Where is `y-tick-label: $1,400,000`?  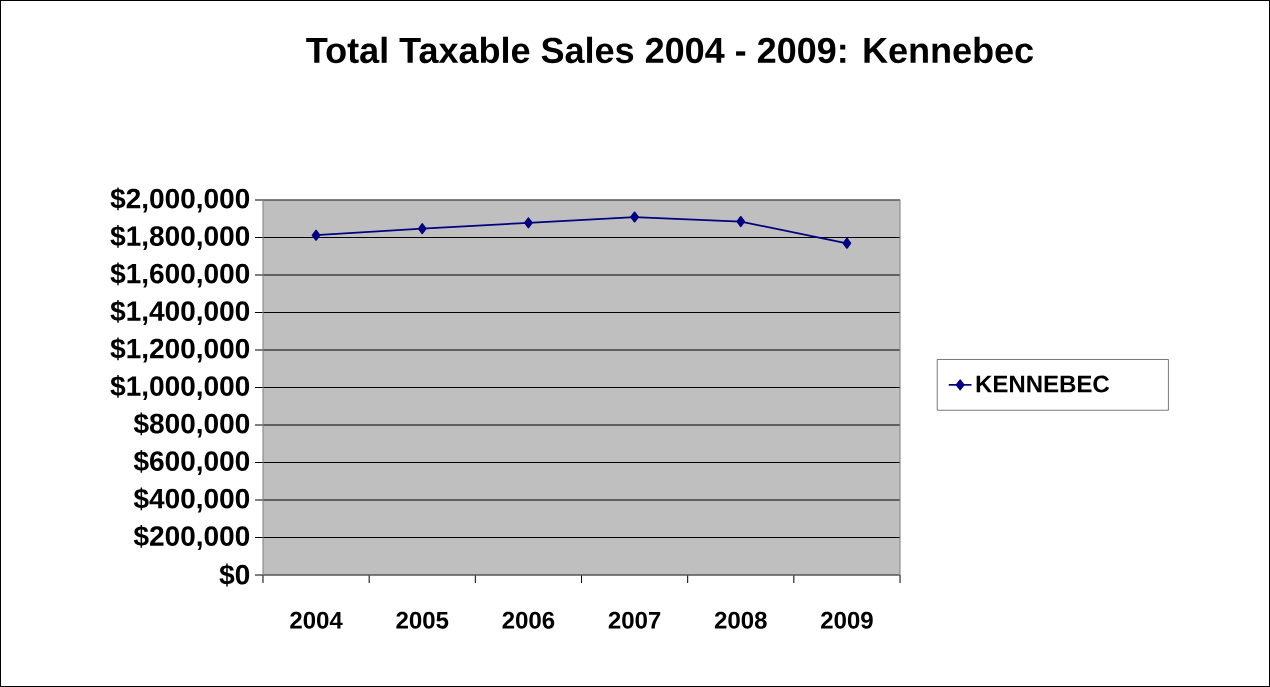
y-tick-label: $1,400,000 is located at coordinates (180, 312).